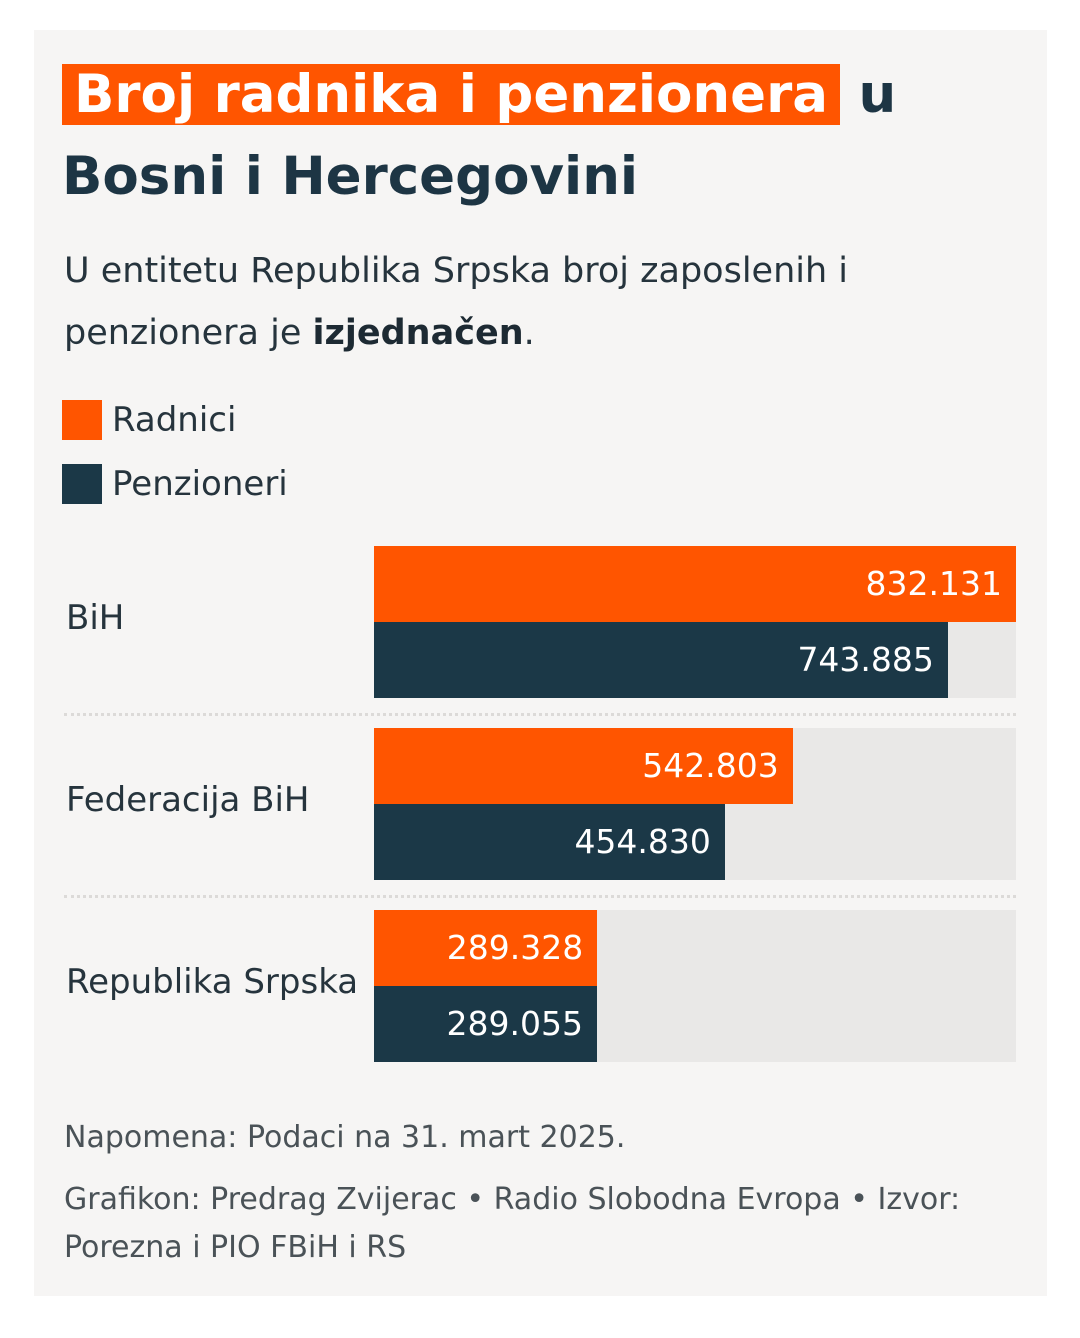 The width and height of the screenshot is (1080, 1338). I want to click on value-label-penzioneri-rs: 289.055, so click(514, 1023).